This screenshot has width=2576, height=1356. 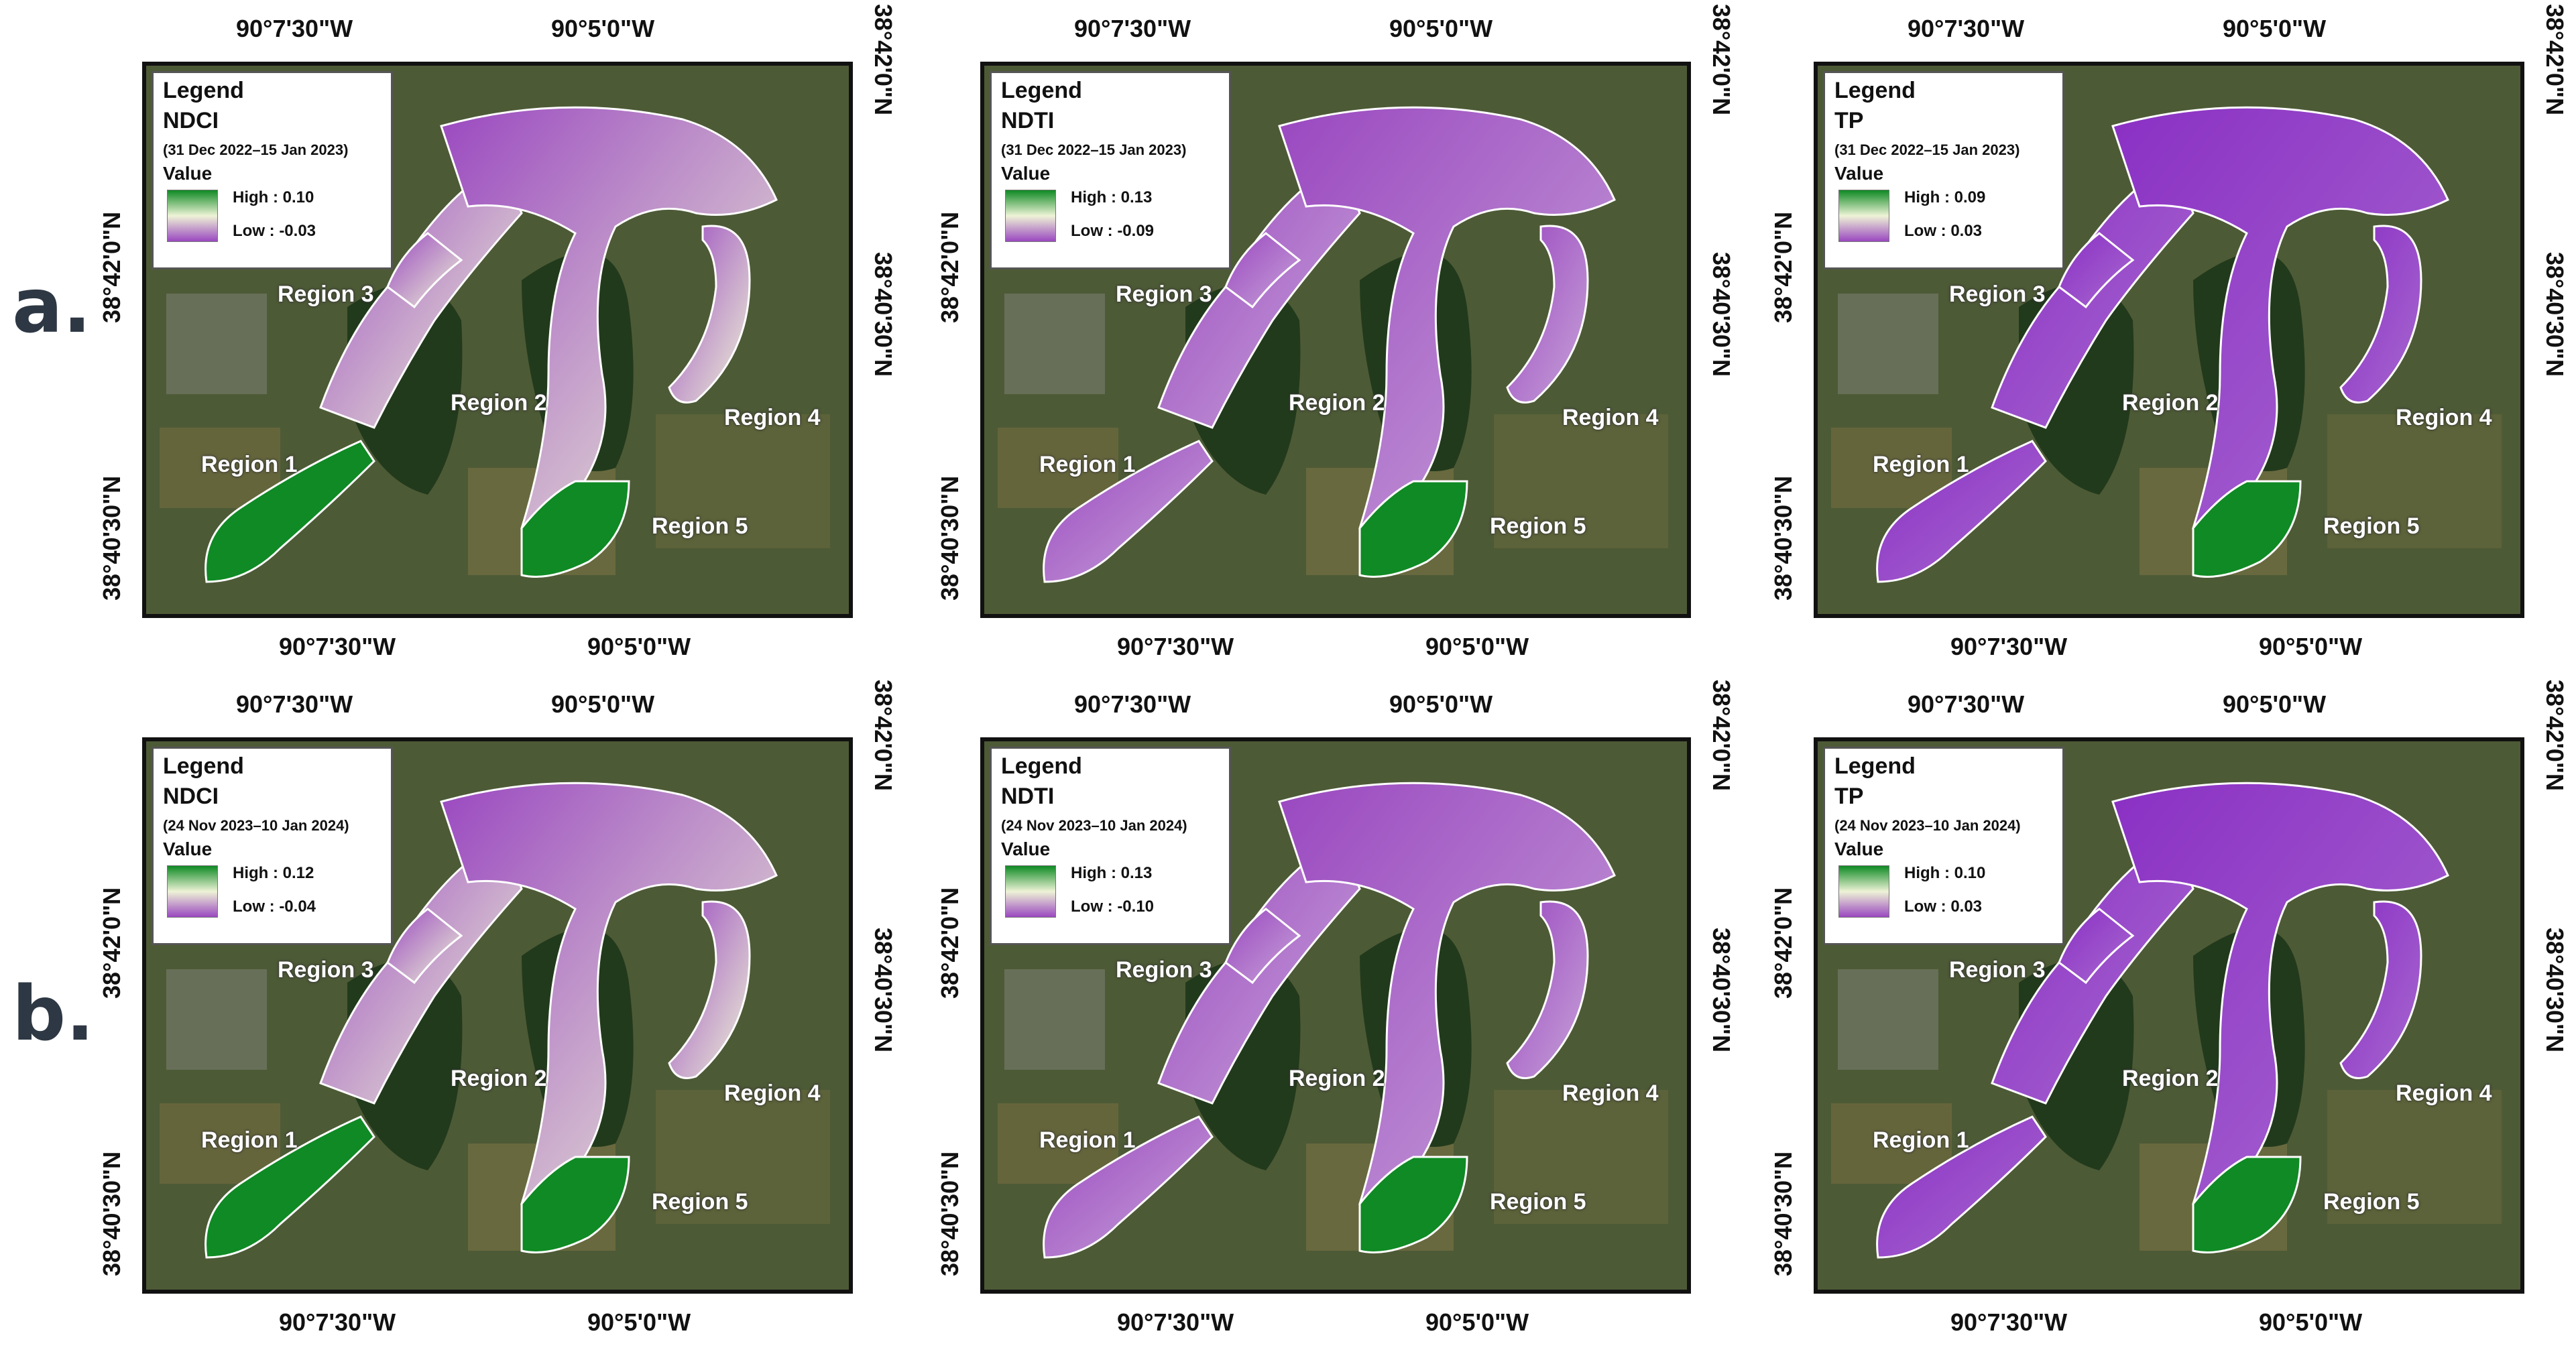 I want to click on legend-ramp-row: High : 0.13 Low : -0.10, so click(x=1110, y=891).